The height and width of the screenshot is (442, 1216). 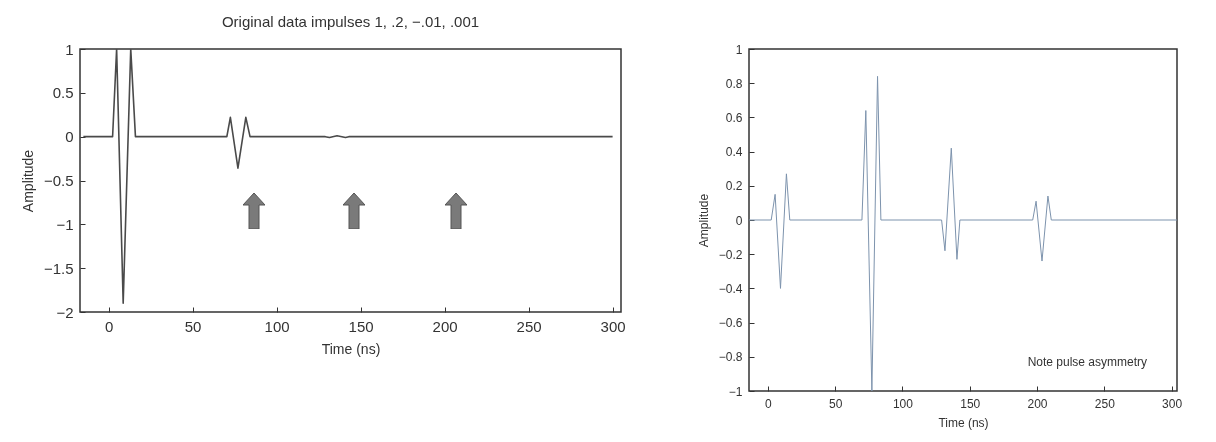 I want to click on y-tick-label: −2, so click(x=65, y=312).